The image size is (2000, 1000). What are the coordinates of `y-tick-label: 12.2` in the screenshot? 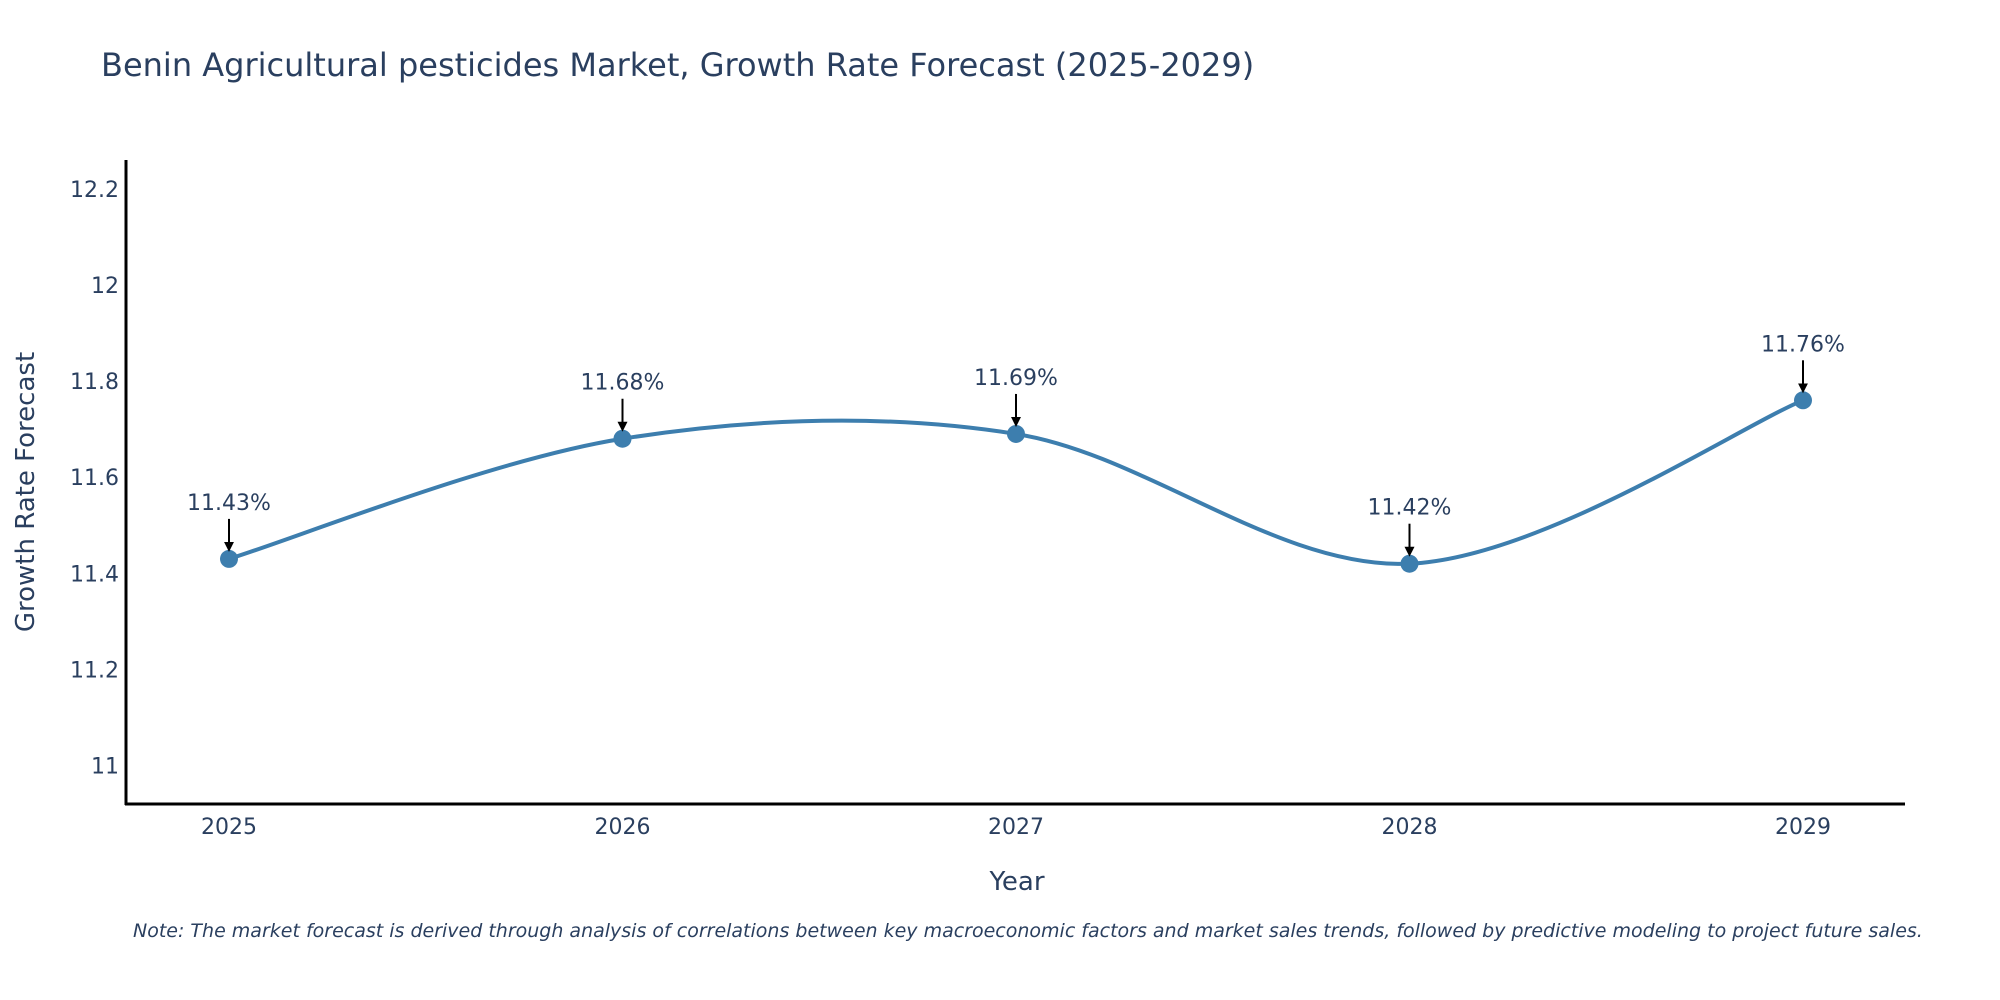 It's located at (94, 190).